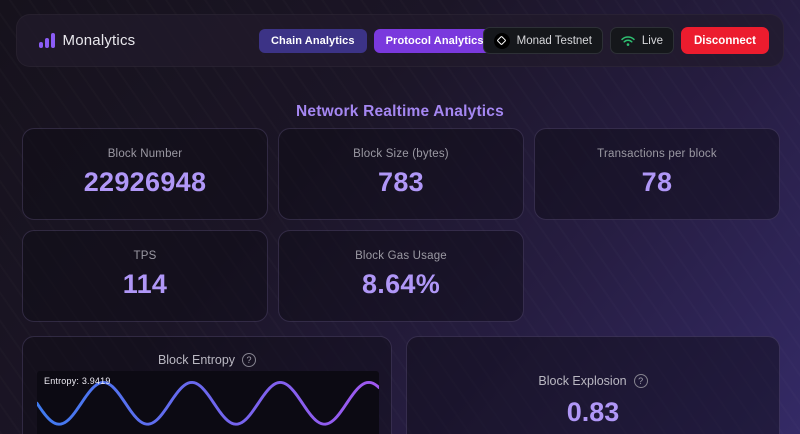 This screenshot has height=434, width=800. Describe the element at coordinates (401, 154) in the screenshot. I see `stat-label: Block Size (bytes)` at that location.